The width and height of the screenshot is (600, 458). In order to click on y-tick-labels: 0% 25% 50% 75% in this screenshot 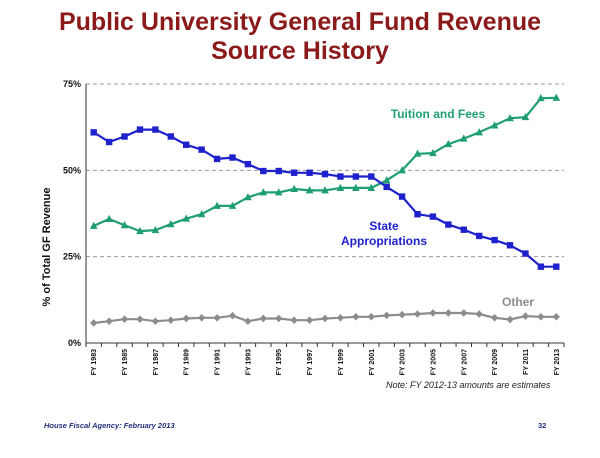, I will do `click(72, 213)`.